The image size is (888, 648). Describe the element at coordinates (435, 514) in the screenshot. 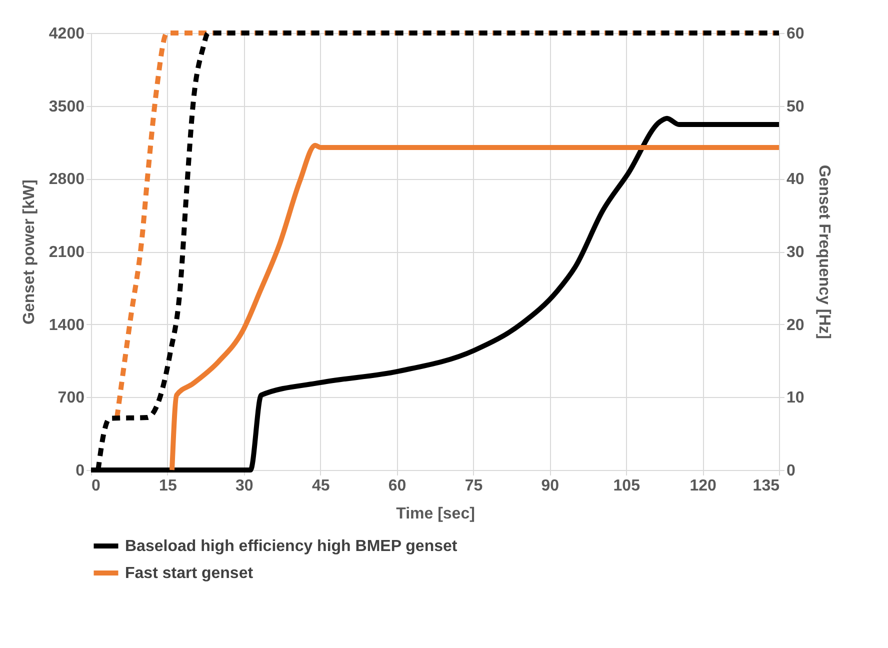

I see `x-axis-title: Time [sec]` at that location.